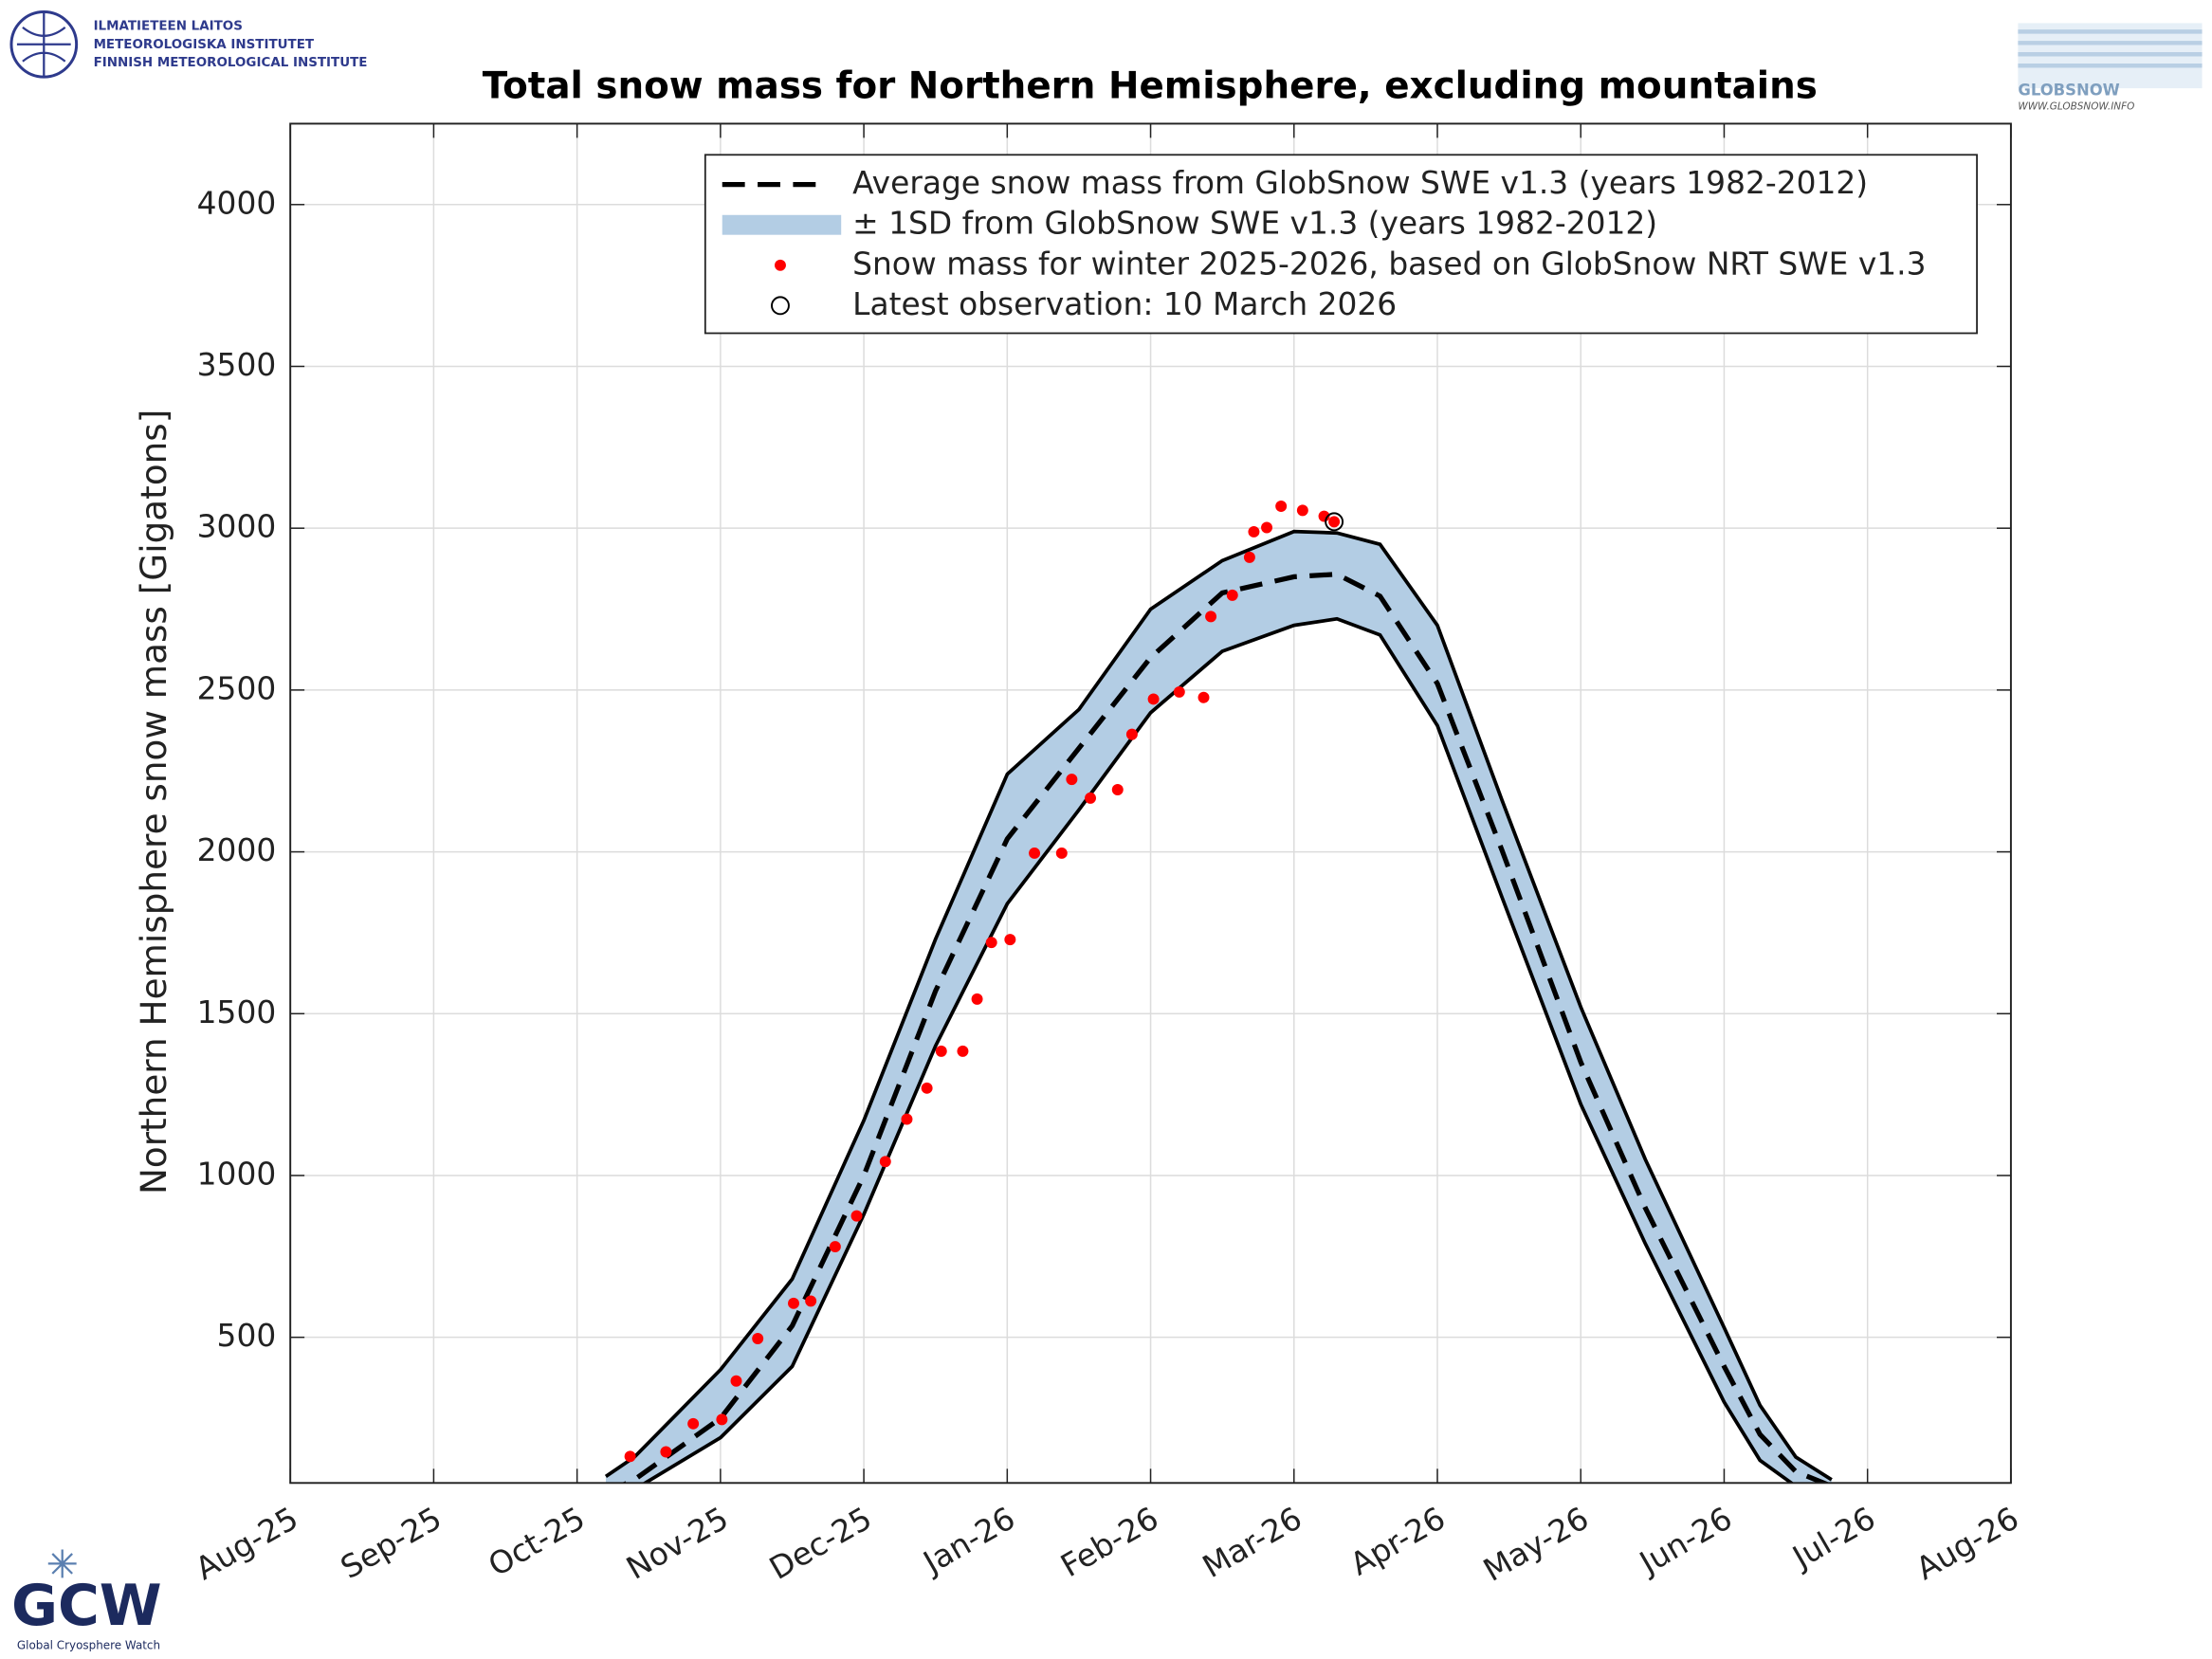 Image resolution: width=2212 pixels, height=1659 pixels. What do you see at coordinates (1124, 304) in the screenshot?
I see `legend-label: Latest observation: 10 March 2026` at bounding box center [1124, 304].